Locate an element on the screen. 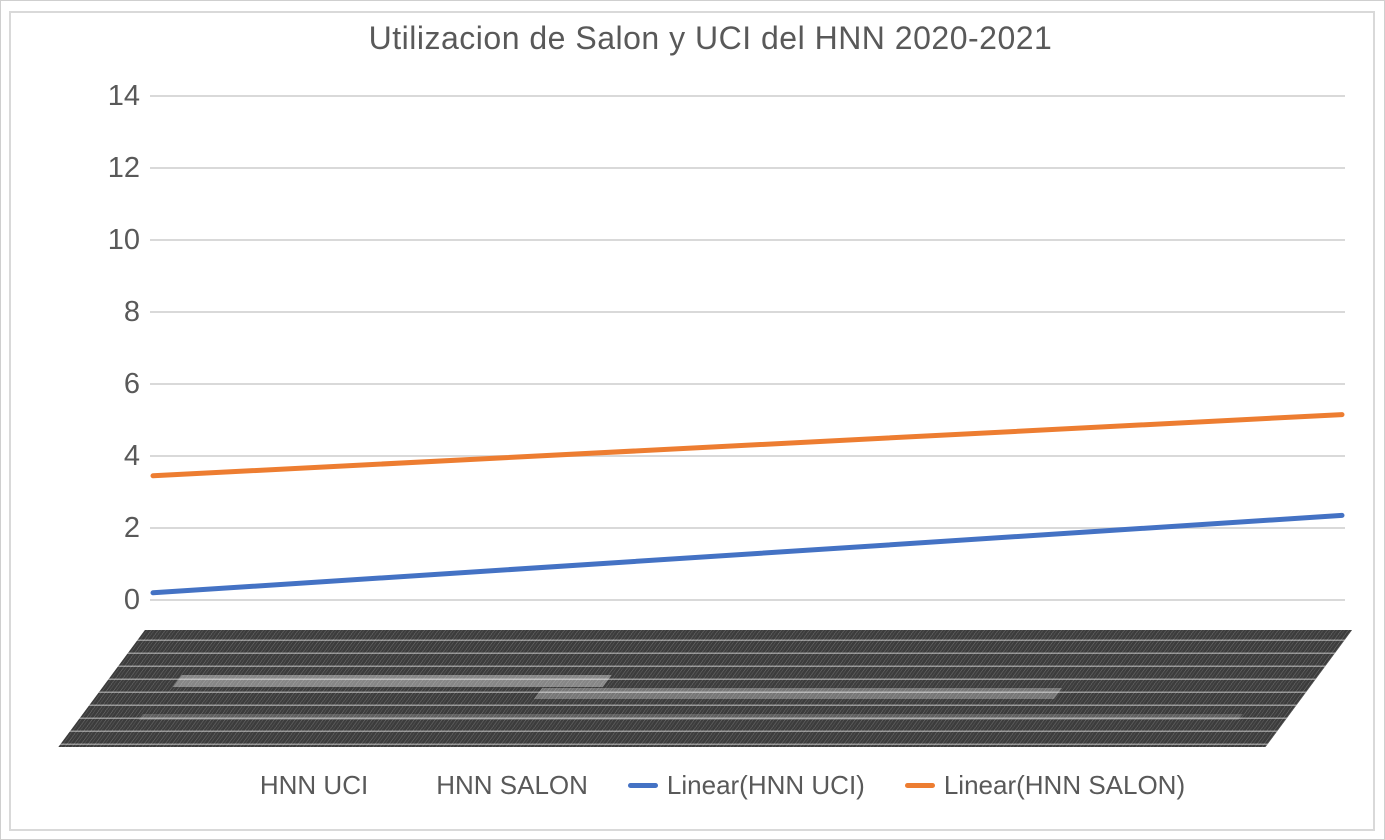  legend-item-linear-hnn-uci: Linear(HNN UCI) is located at coordinates (746, 785).